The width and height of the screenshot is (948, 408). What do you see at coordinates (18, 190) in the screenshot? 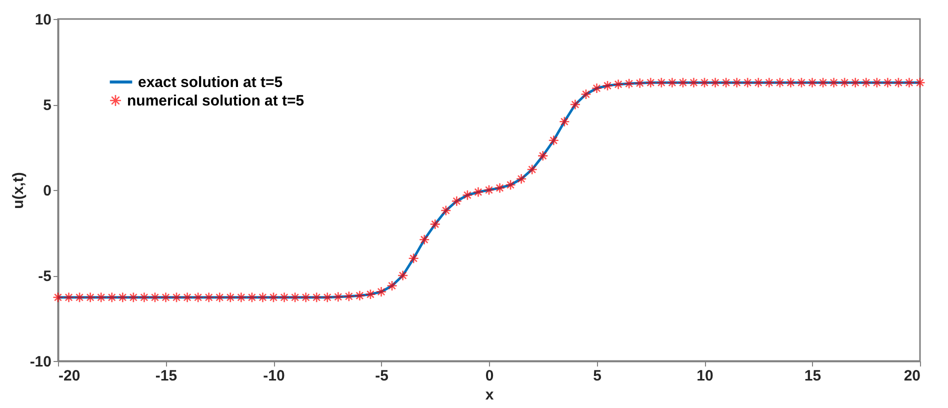
I see `y-axis-title: u(x,t)` at bounding box center [18, 190].